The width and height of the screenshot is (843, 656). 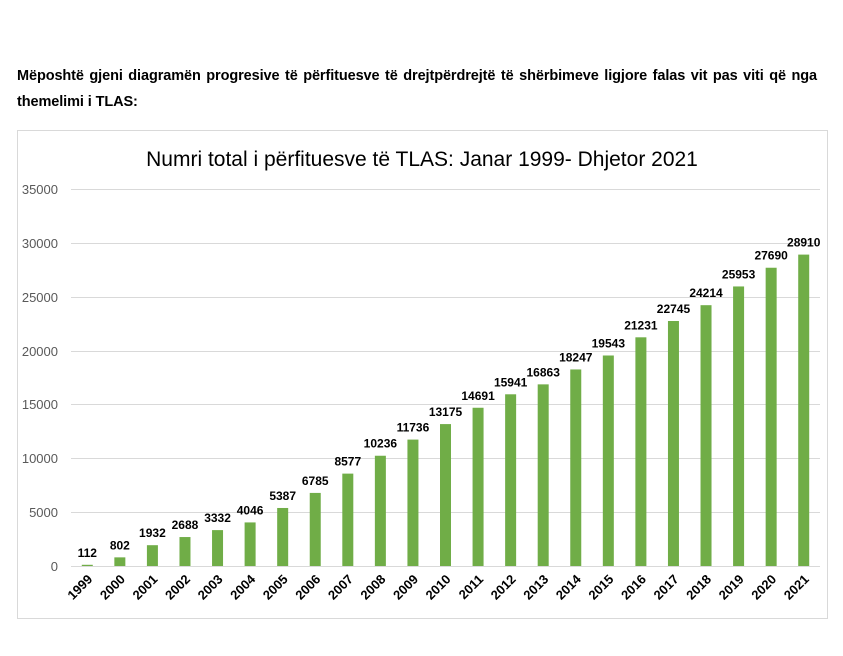 I want to click on bar-2009, so click(x=413, y=502).